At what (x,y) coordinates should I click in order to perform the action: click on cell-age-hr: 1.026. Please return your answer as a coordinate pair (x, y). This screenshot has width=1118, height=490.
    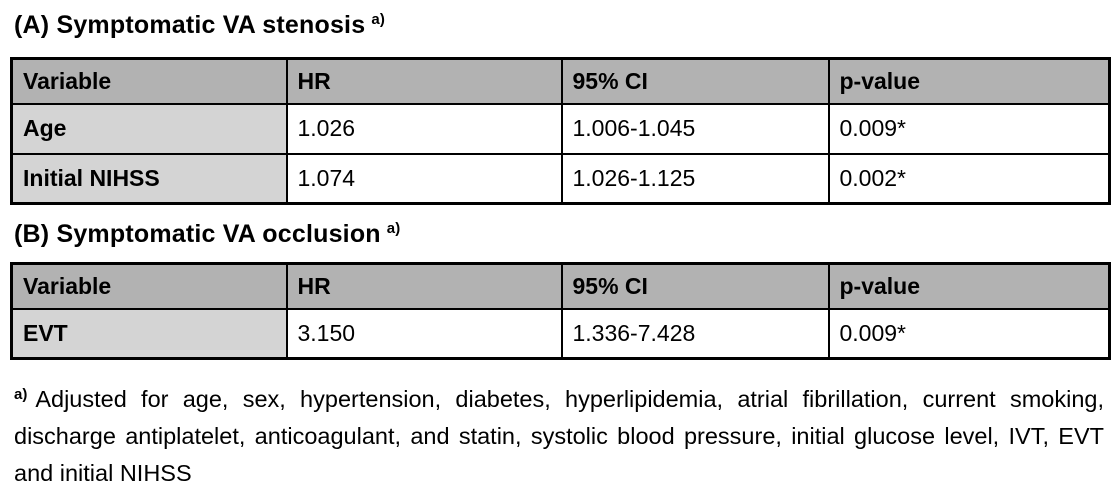
    Looking at the image, I should click on (424, 128).